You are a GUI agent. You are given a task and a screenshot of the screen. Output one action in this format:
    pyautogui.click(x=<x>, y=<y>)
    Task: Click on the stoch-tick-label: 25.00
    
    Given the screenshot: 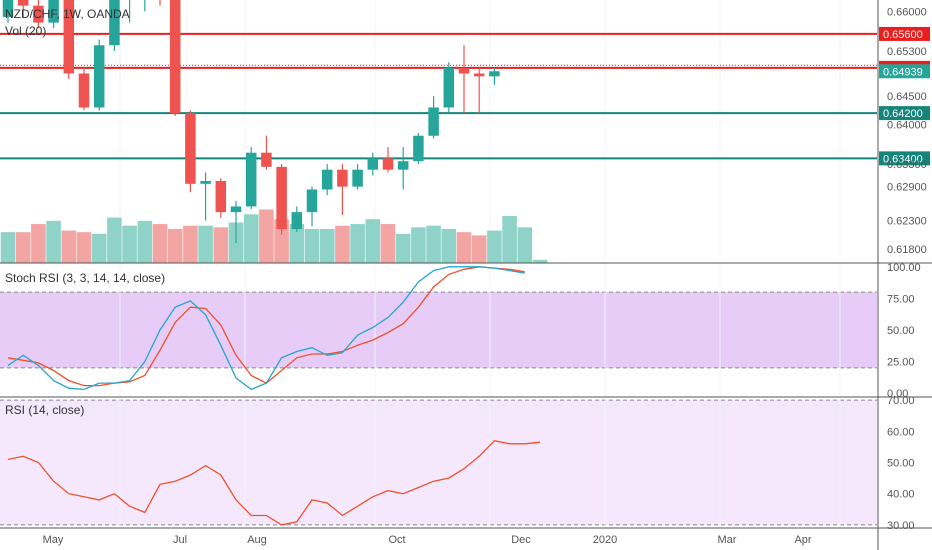 What is the action you would take?
    pyautogui.click(x=901, y=363)
    